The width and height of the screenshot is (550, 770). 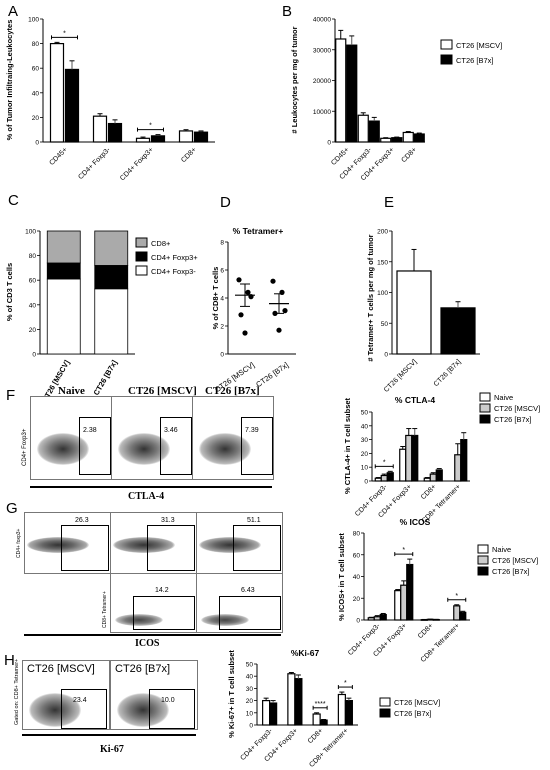 What do you see at coordinates (33, 330) in the screenshot?
I see `y-tick-label-C: 20` at bounding box center [33, 330].